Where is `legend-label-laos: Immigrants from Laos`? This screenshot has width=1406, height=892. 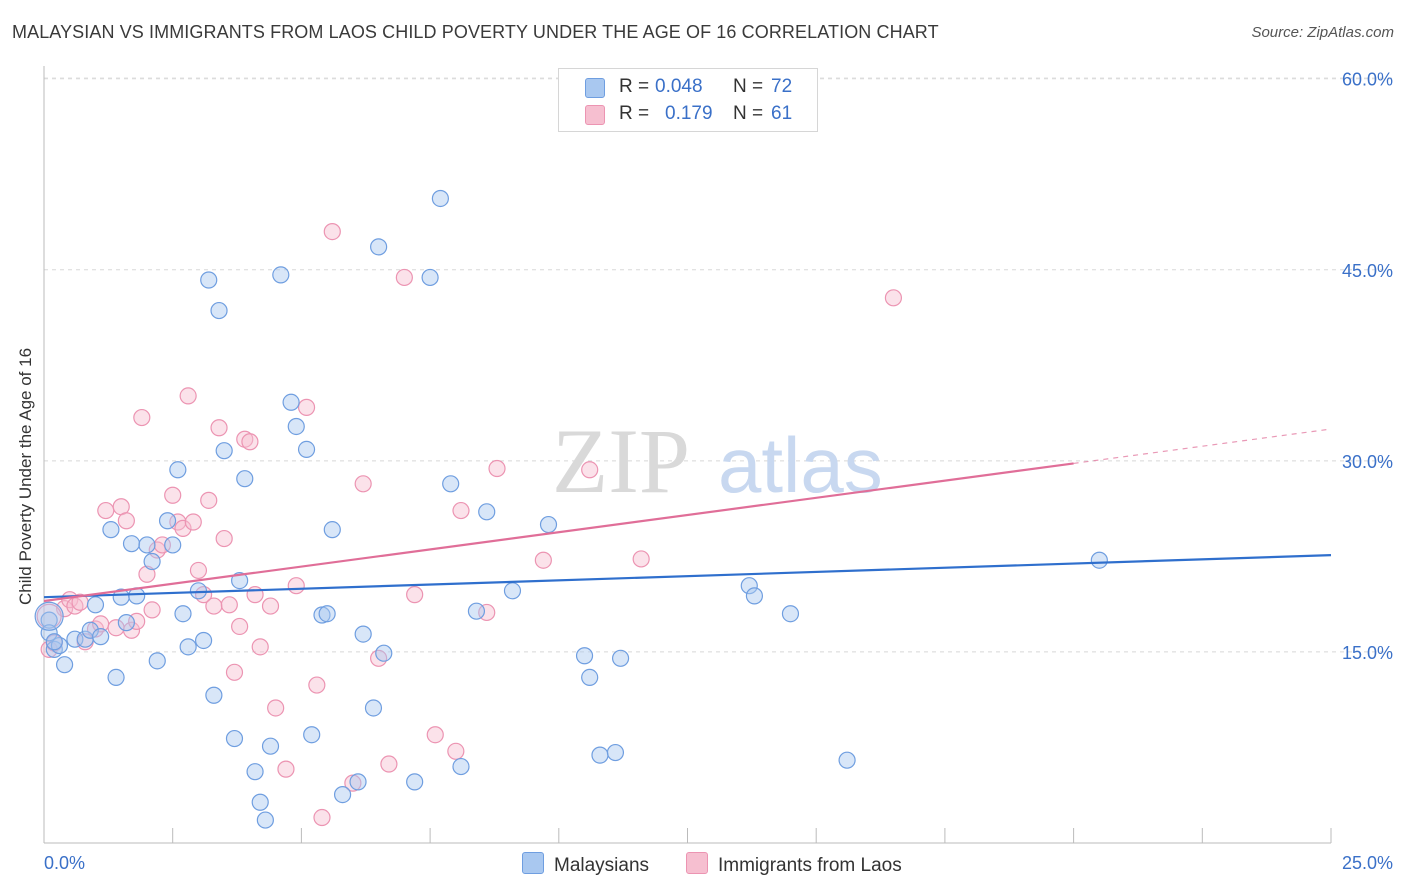 legend-label-laos: Immigrants from Laos is located at coordinates (810, 865).